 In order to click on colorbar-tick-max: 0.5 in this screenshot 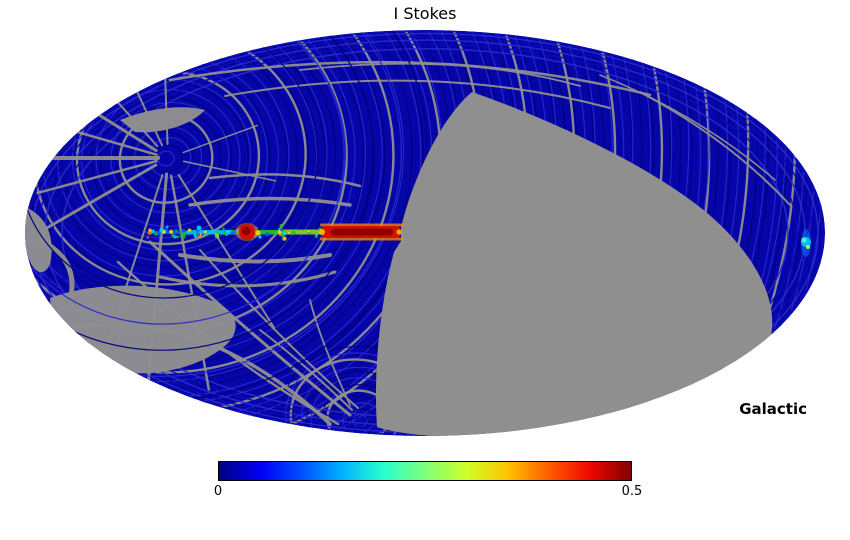, I will do `click(632, 491)`.